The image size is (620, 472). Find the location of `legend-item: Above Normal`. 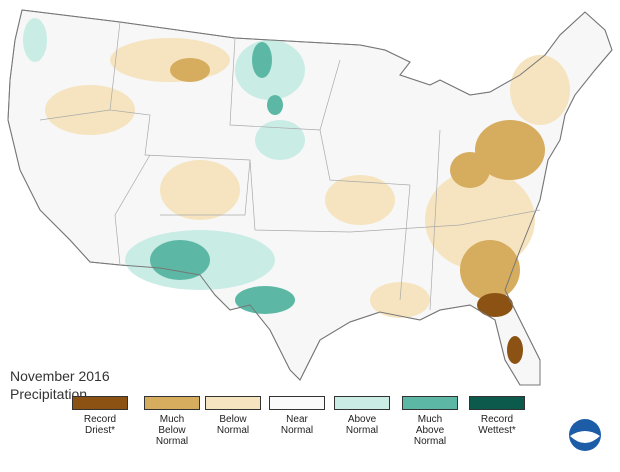

legend-item: Above Normal is located at coordinates (362, 416).